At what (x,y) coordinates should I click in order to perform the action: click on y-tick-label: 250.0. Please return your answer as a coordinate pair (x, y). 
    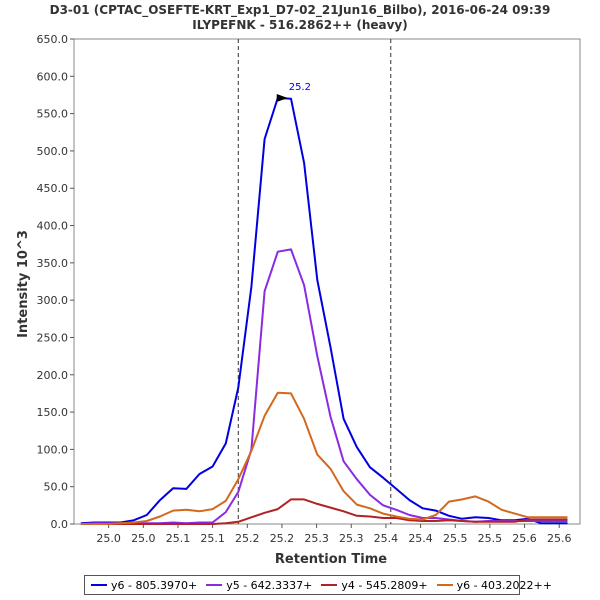
    Looking at the image, I should click on (53, 337).